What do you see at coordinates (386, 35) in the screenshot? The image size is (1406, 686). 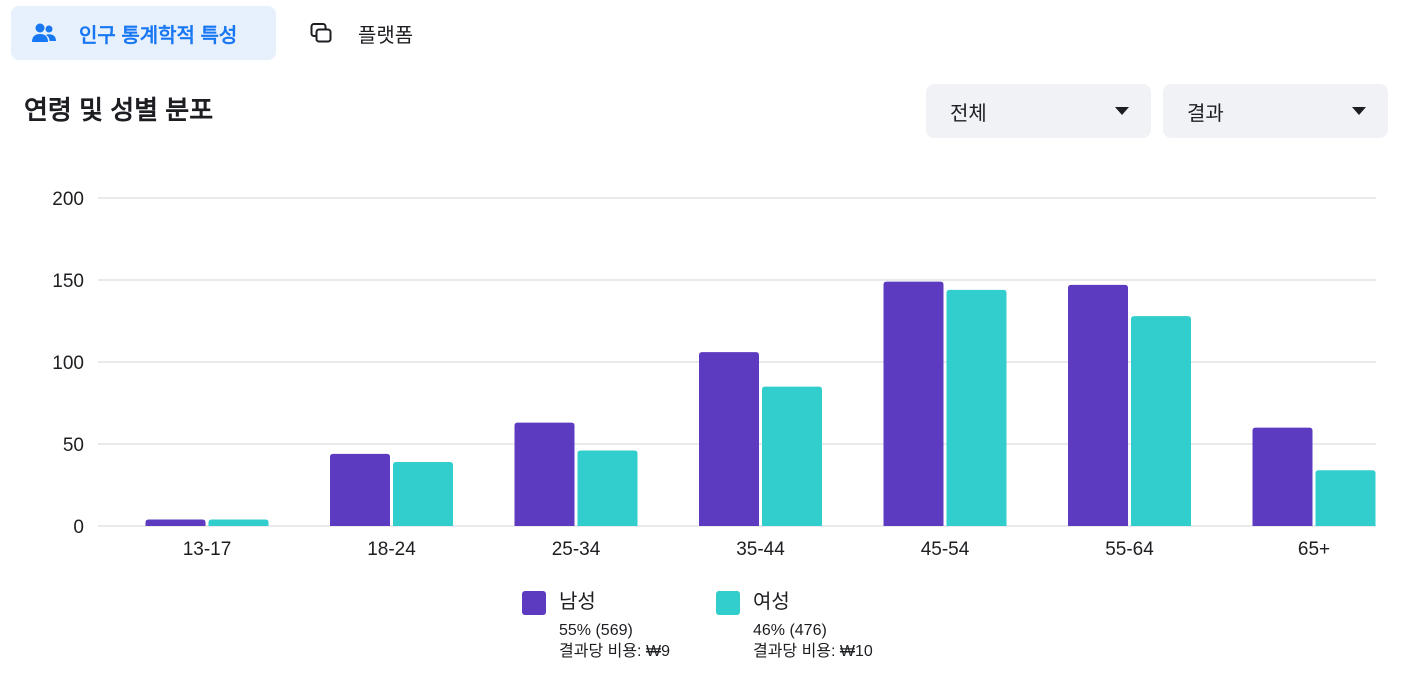 I see `tab-label: 플랫폼` at bounding box center [386, 35].